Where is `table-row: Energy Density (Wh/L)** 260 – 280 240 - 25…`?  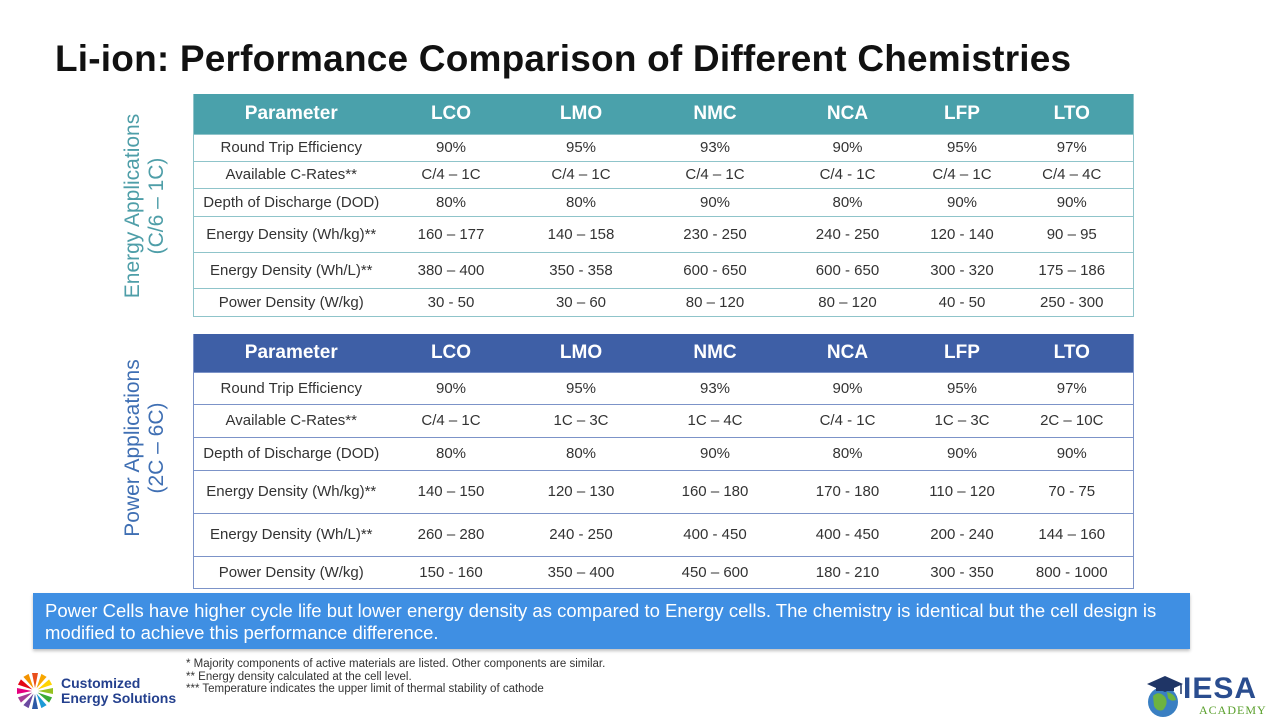 table-row: Energy Density (Wh/L)** 260 – 280 240 - 25… is located at coordinates (663, 534).